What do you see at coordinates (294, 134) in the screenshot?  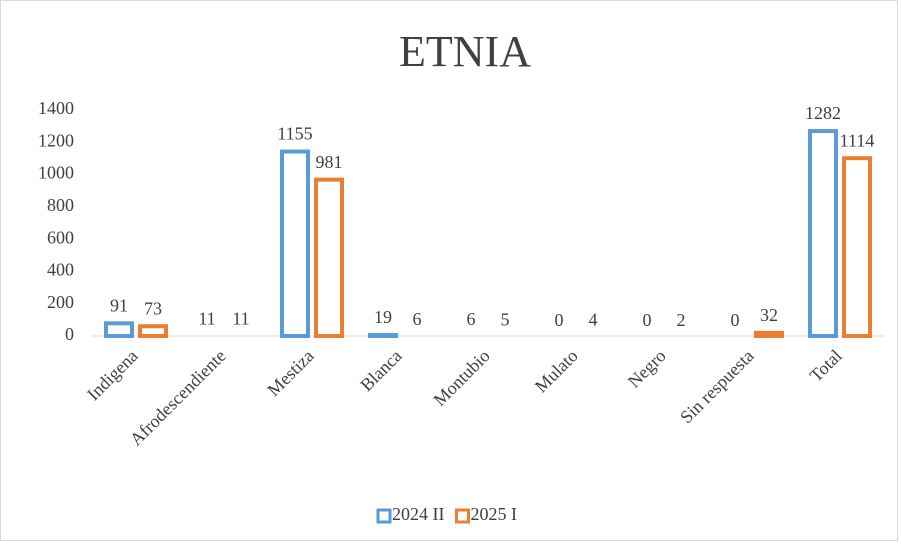 I see `data-label: 1155` at bounding box center [294, 134].